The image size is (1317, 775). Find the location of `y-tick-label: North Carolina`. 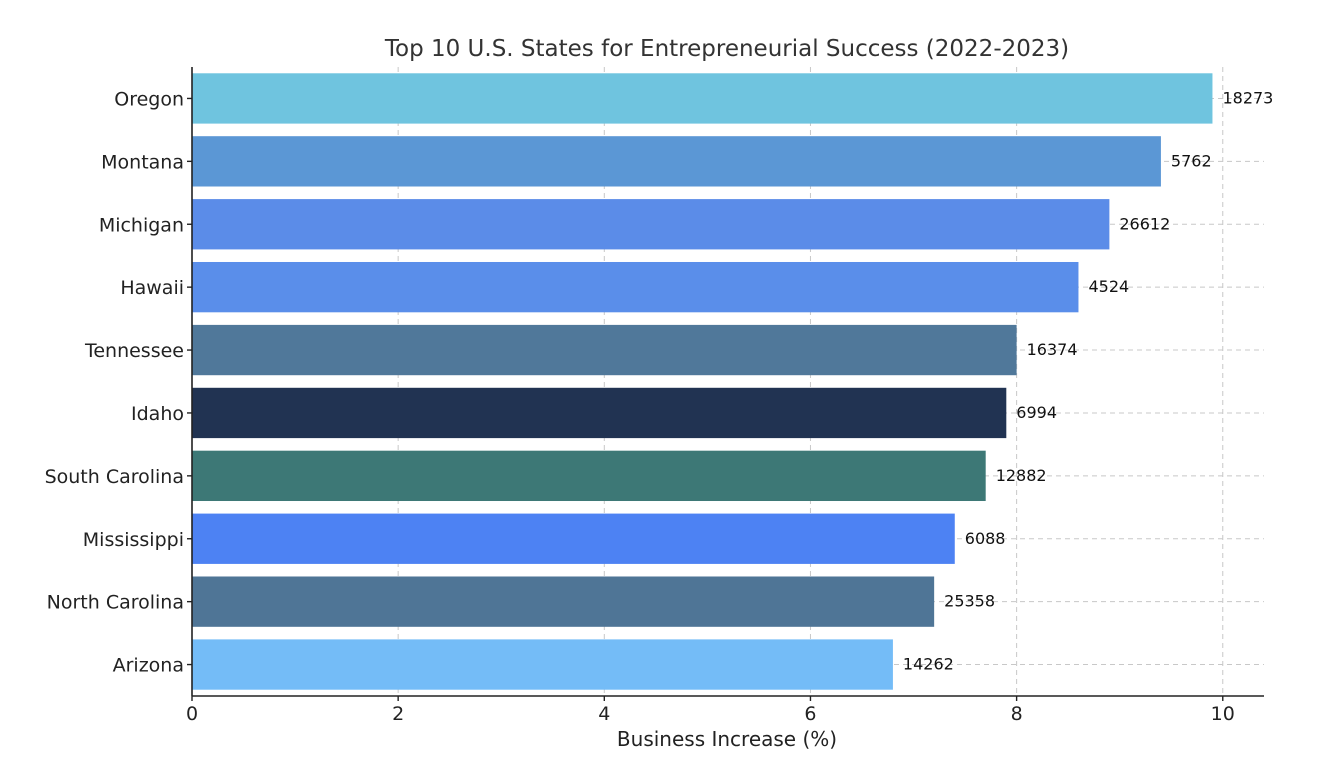

y-tick-label: North Carolina is located at coordinates (115, 603).